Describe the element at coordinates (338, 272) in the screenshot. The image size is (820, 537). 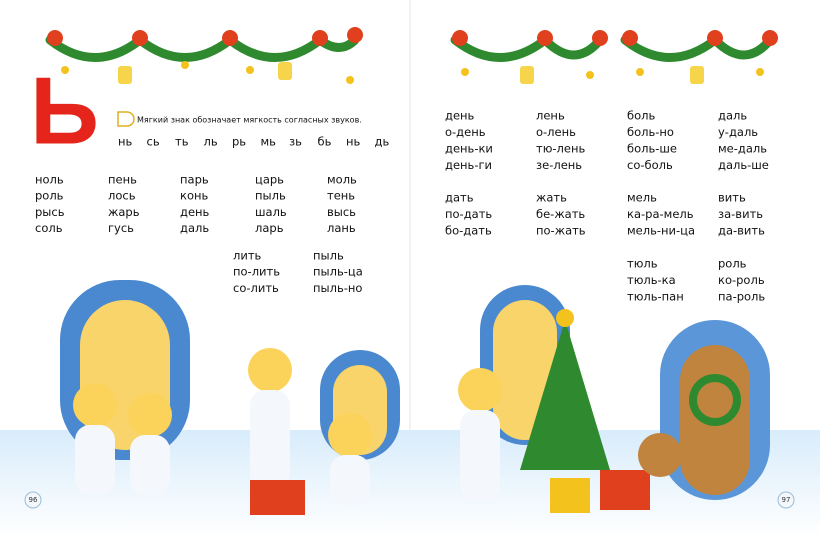
I see `word: пыль-ца` at that location.